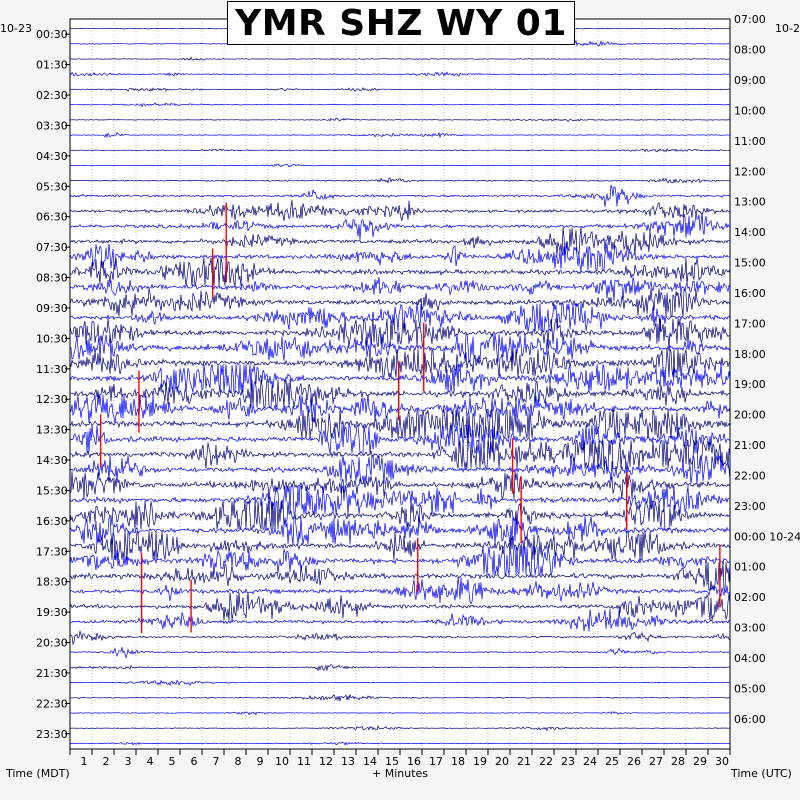 The width and height of the screenshot is (800, 800). What do you see at coordinates (37, 773) in the screenshot?
I see `left-axis-label: Time (MDT)` at bounding box center [37, 773].